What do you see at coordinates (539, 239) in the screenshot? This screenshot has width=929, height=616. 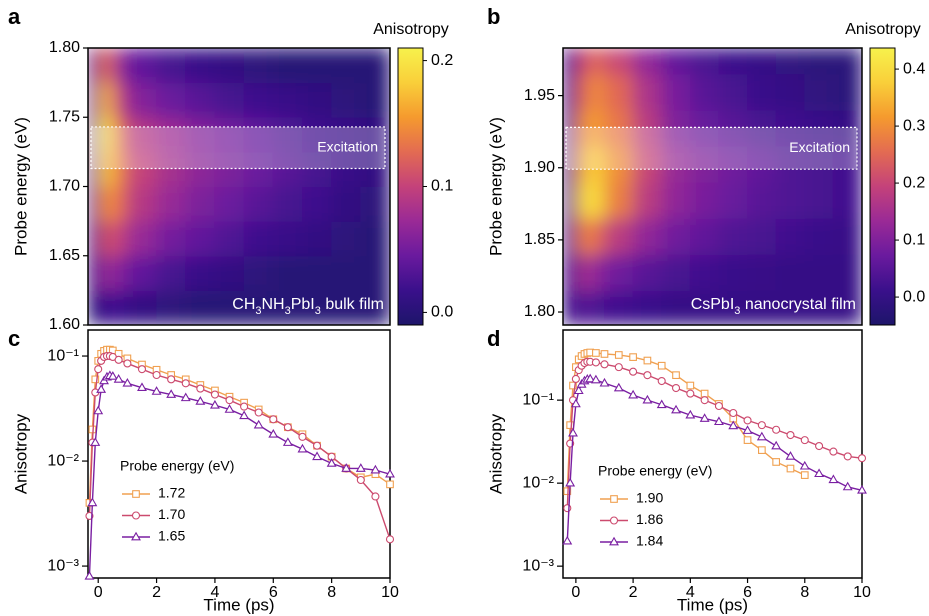 I see `y-tick-label: 1.85` at bounding box center [539, 239].